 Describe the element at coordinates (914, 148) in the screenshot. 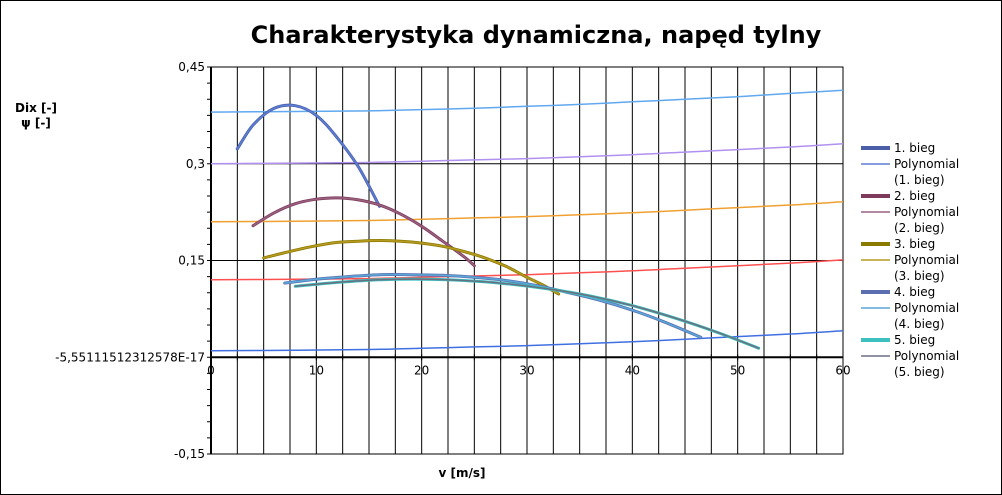

I see `legend-entry-text: 1. bieg` at that location.